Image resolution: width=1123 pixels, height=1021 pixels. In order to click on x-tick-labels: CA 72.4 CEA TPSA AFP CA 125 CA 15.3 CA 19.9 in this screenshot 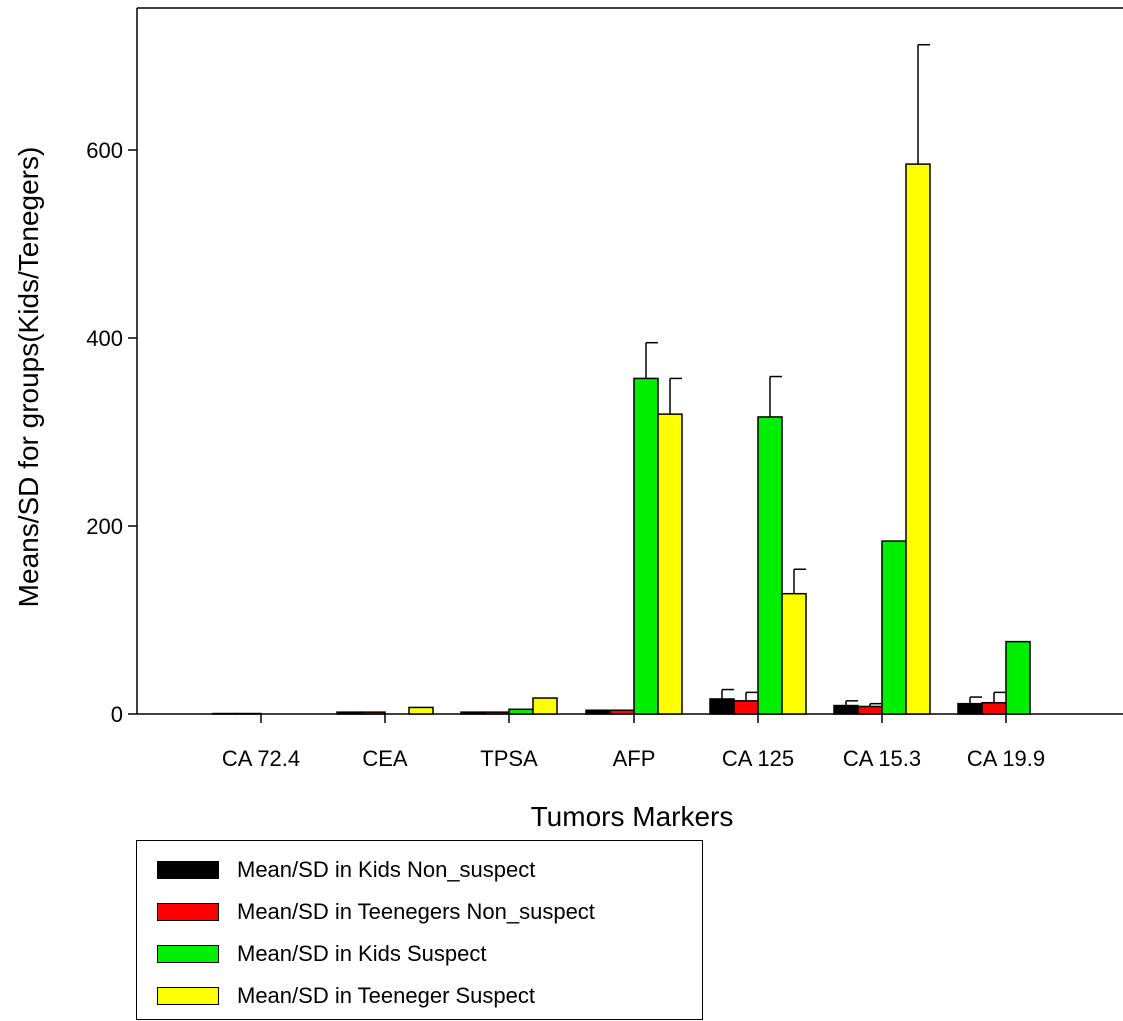, I will do `click(633, 758)`.